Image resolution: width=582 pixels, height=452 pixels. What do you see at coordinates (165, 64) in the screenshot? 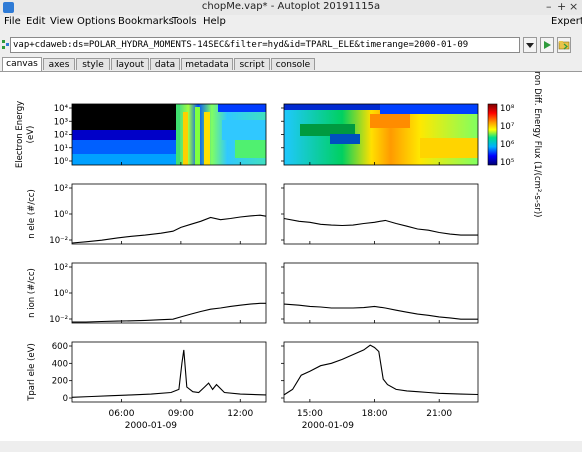
I see `tab-data: data` at bounding box center [165, 64].